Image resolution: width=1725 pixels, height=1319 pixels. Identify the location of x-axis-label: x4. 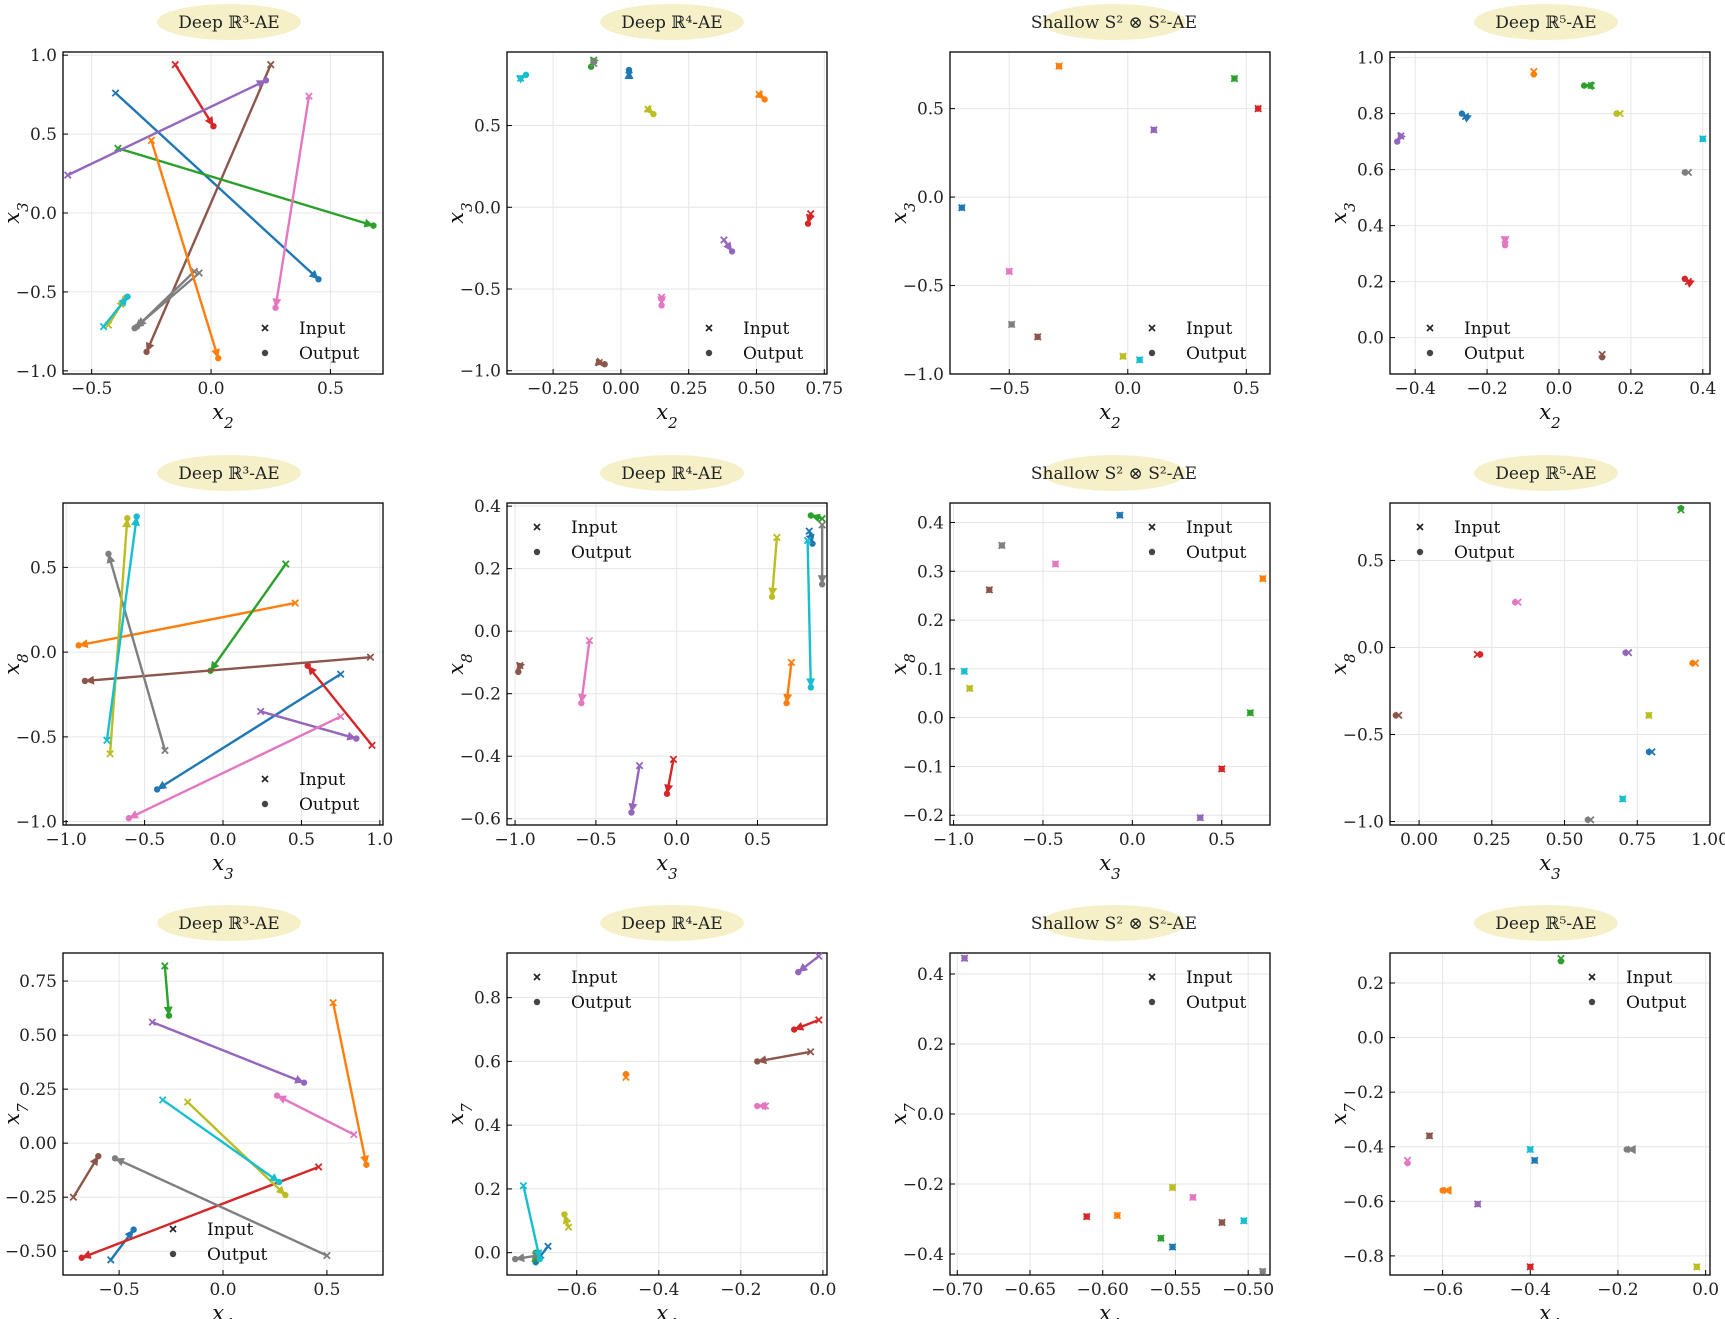
(1549, 1310).